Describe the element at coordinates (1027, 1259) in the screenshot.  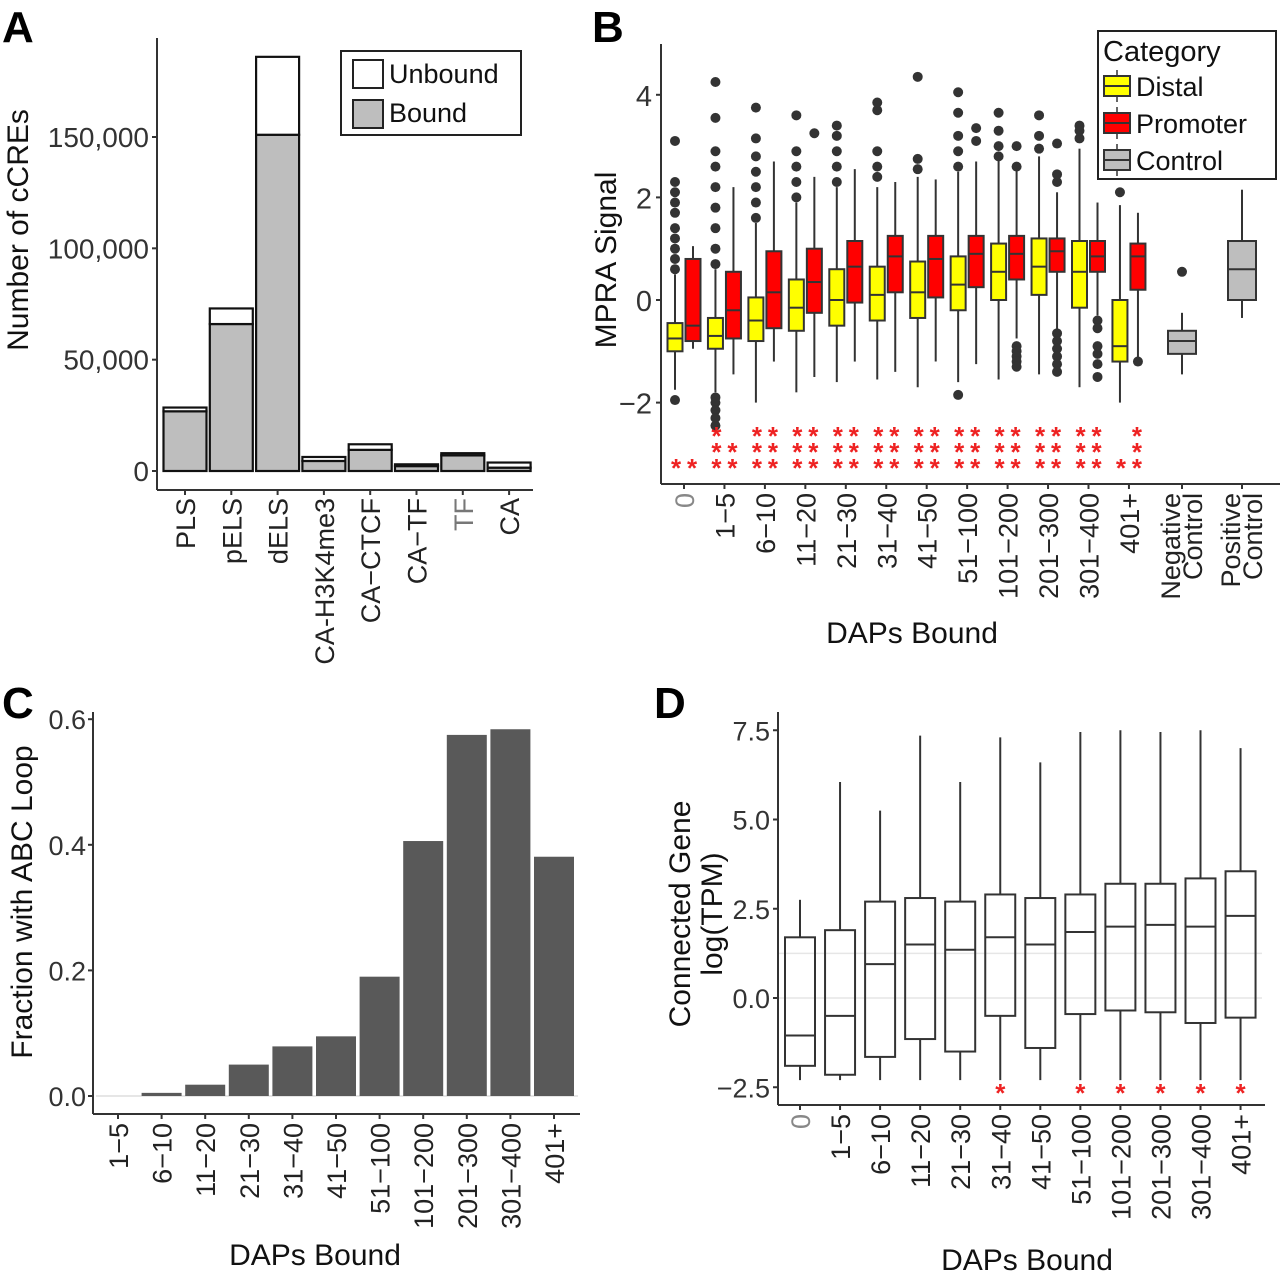
I see `panel-d-xlabel: DAPs Bound` at that location.